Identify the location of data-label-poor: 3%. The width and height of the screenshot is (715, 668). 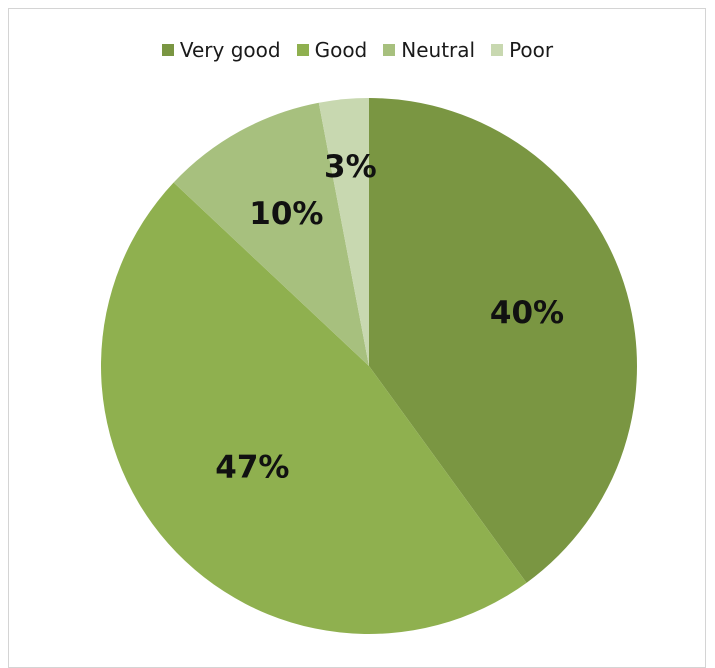
(350, 167).